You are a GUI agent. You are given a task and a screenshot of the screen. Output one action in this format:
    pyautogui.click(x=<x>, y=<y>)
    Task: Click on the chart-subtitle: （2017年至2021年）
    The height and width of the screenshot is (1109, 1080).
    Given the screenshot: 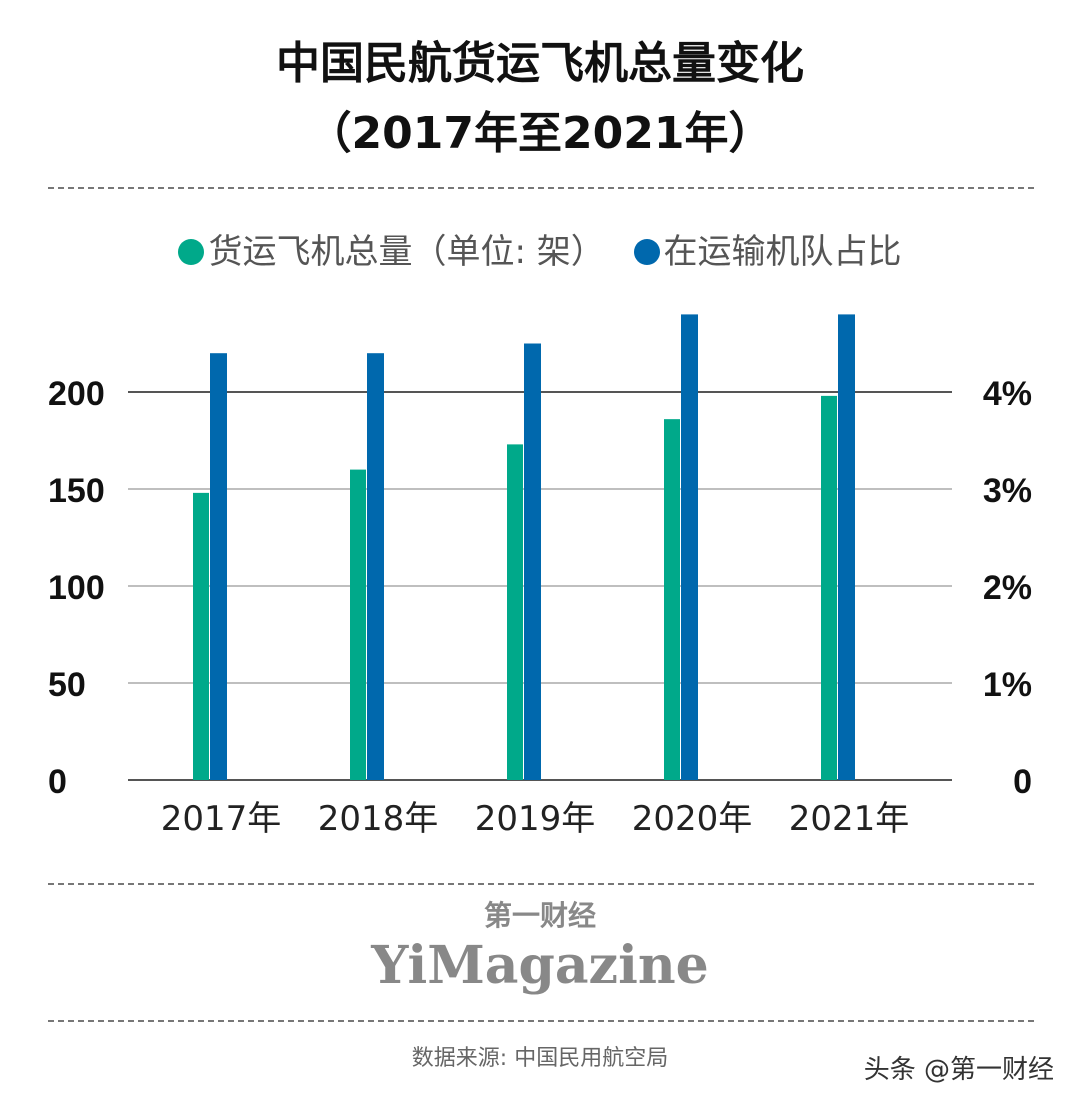 What is the action you would take?
    pyautogui.click(x=540, y=133)
    